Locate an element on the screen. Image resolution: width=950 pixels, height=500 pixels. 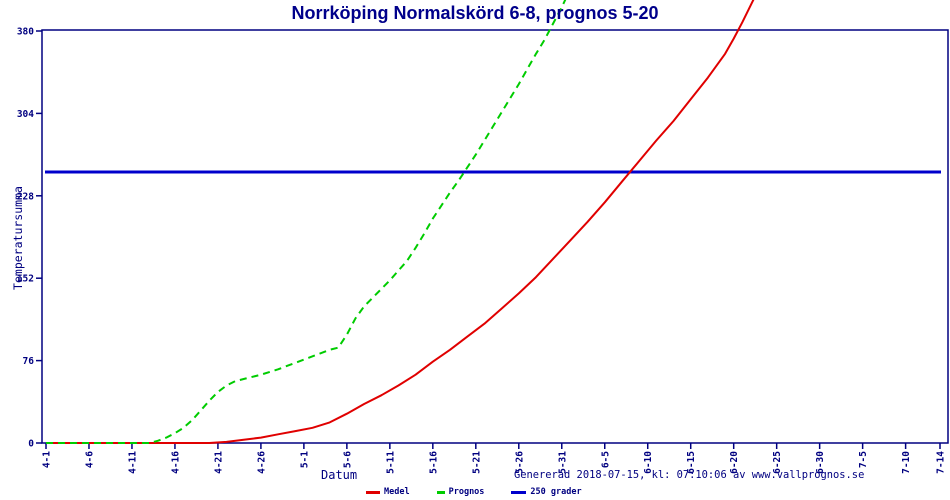
x-tick-label: 5-11 is located at coordinates (390, 462).